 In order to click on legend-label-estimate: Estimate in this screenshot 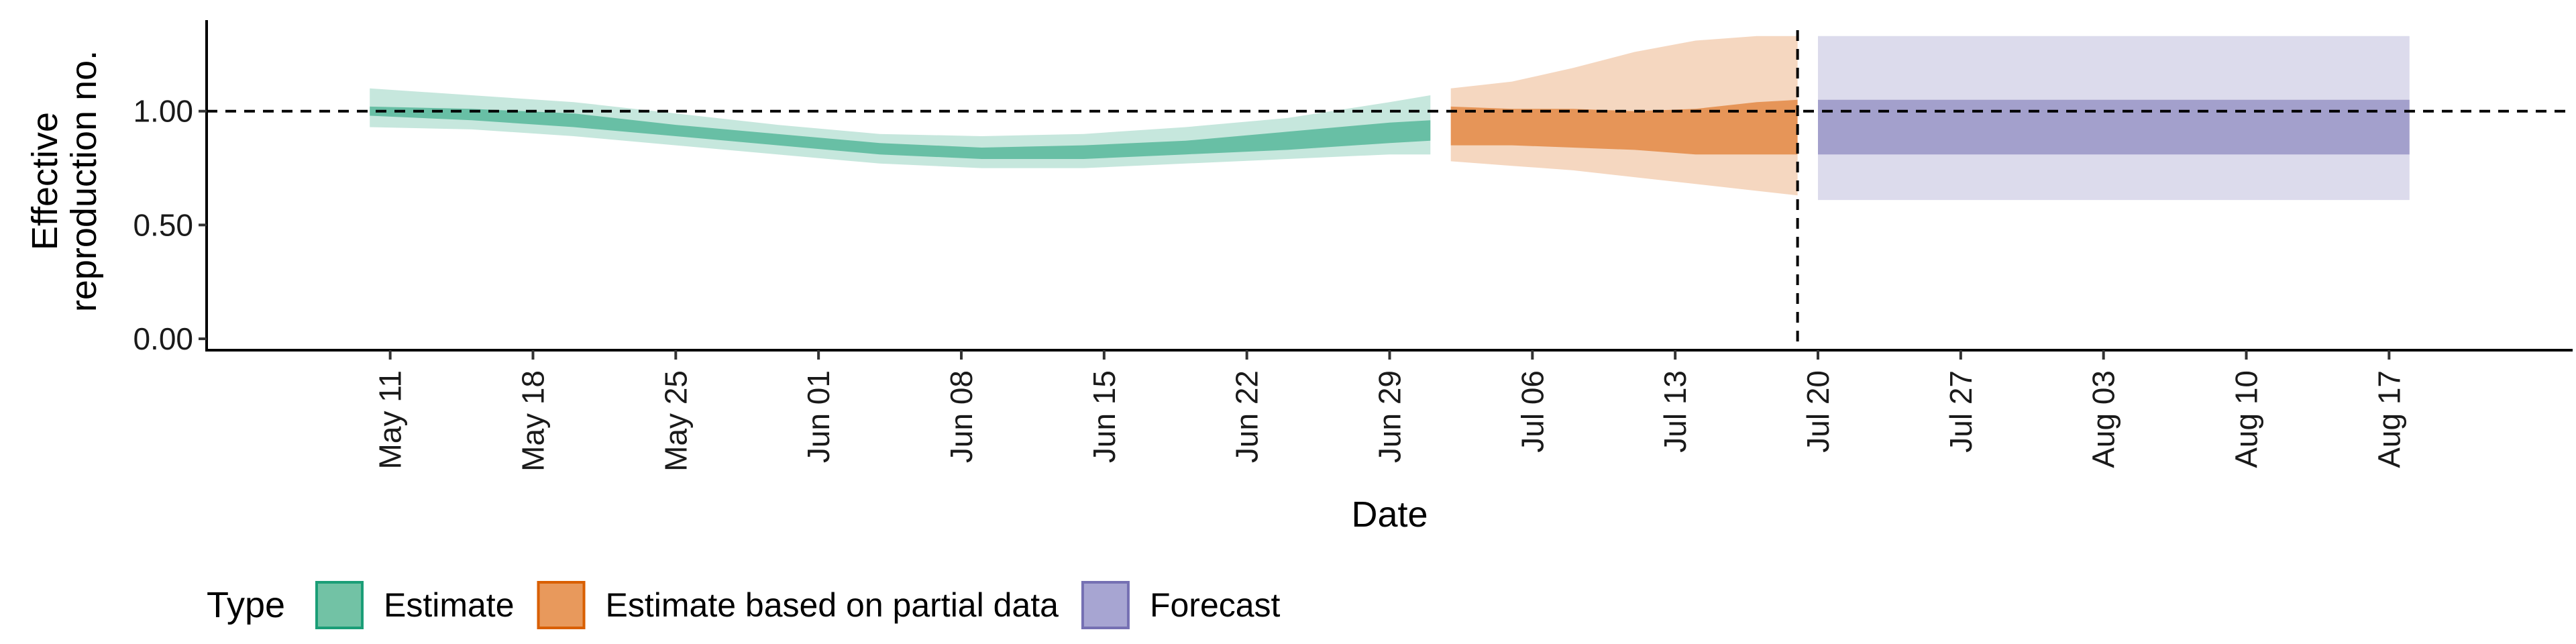, I will do `click(449, 605)`.